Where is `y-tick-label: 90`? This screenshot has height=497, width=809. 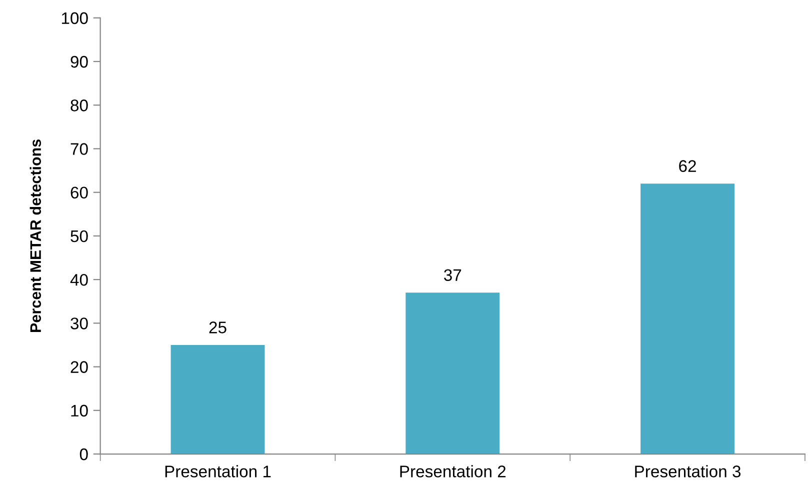
y-tick-label: 90 is located at coordinates (79, 62).